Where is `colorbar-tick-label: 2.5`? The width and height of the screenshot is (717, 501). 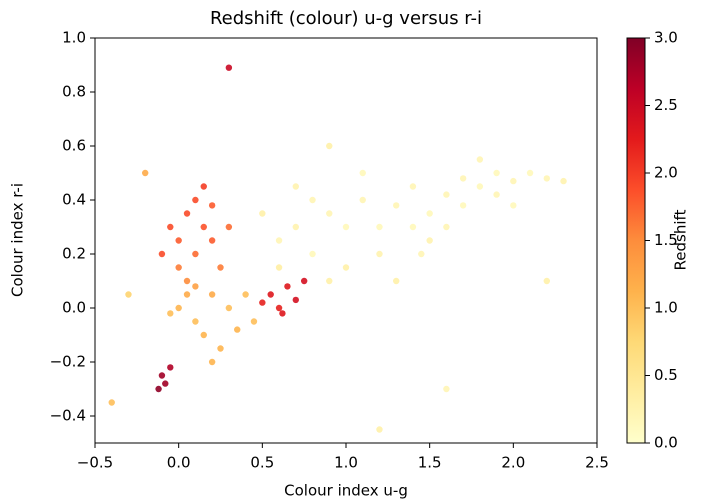 colorbar-tick-label: 2.5 is located at coordinates (666, 105).